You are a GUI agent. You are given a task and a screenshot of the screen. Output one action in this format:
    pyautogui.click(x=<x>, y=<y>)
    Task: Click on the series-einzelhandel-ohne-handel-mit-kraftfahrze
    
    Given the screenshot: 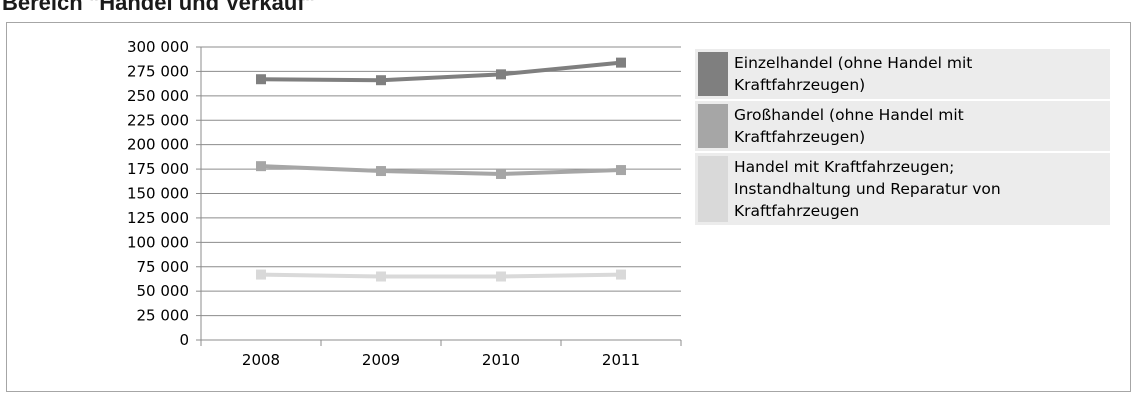 What is the action you would take?
    pyautogui.click(x=441, y=71)
    